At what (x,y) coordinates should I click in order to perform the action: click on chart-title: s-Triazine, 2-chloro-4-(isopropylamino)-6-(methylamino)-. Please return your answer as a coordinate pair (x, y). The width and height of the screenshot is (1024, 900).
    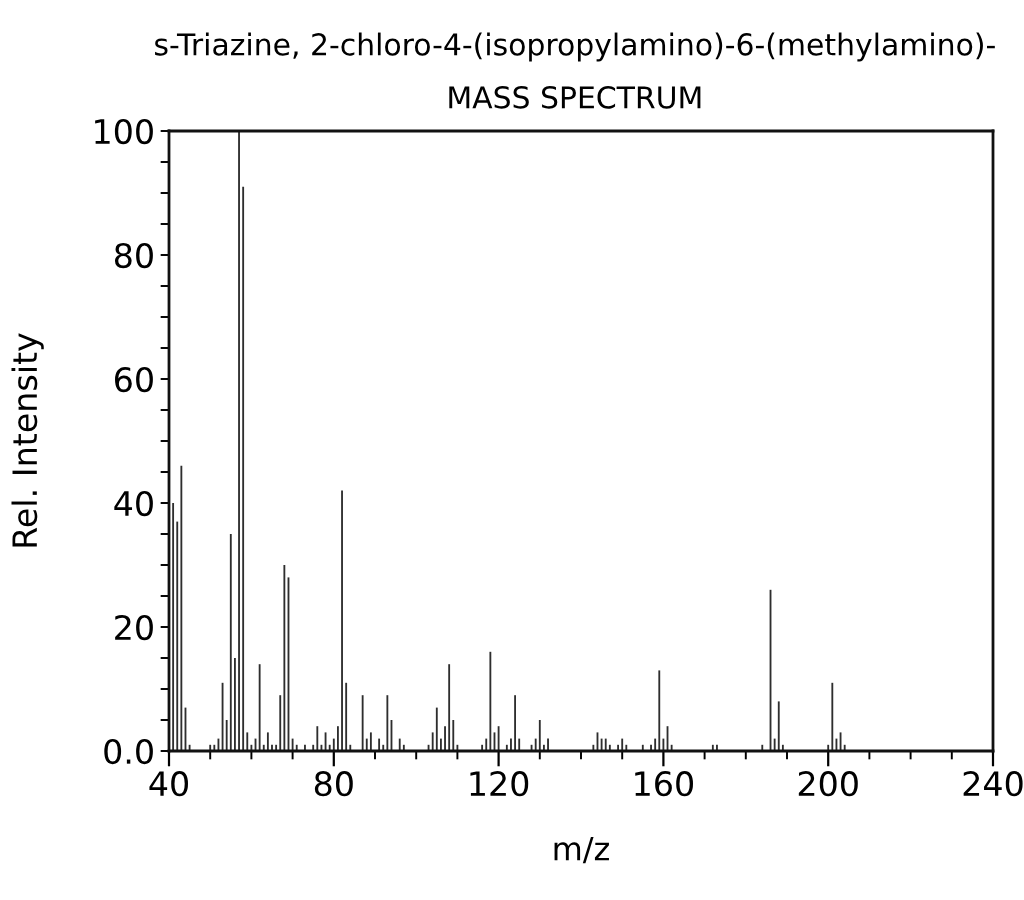
    Looking at the image, I should click on (575, 47).